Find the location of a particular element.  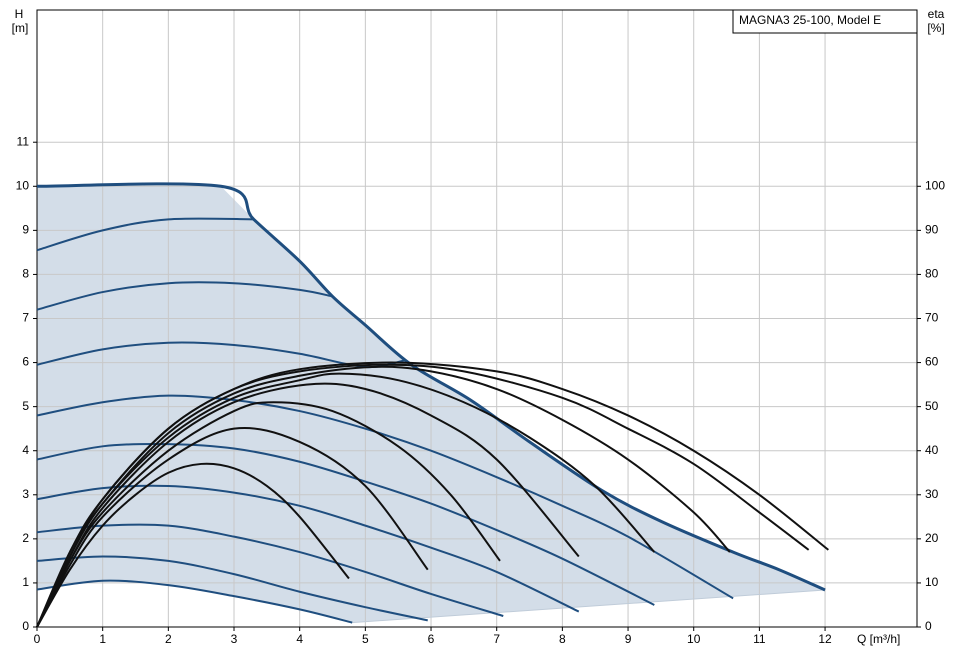

y2-tick-label: 10 is located at coordinates (932, 582).